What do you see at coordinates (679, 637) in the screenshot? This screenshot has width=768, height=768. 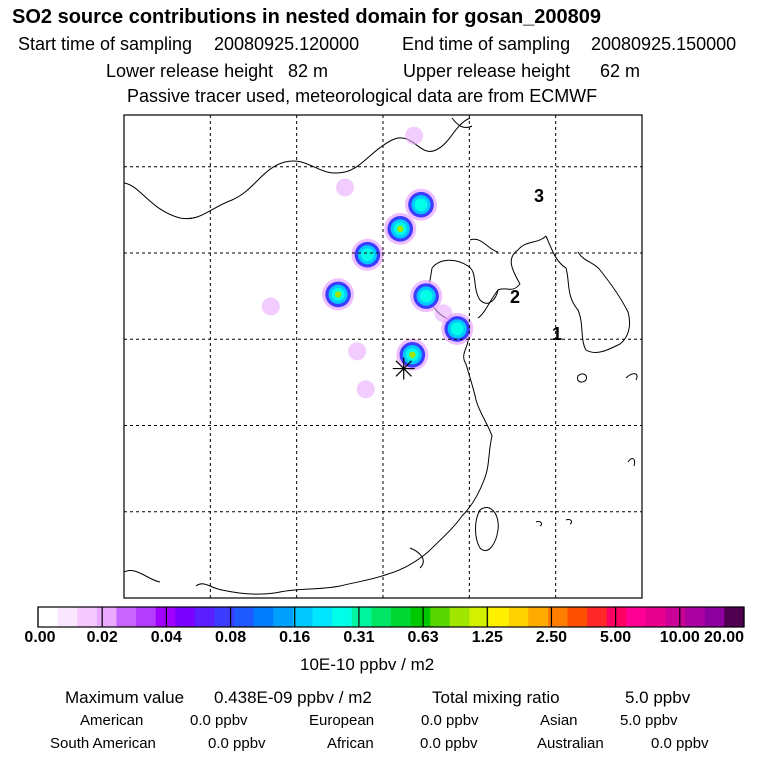 I see `colorbar-tick-label: 10.00` at bounding box center [679, 637].